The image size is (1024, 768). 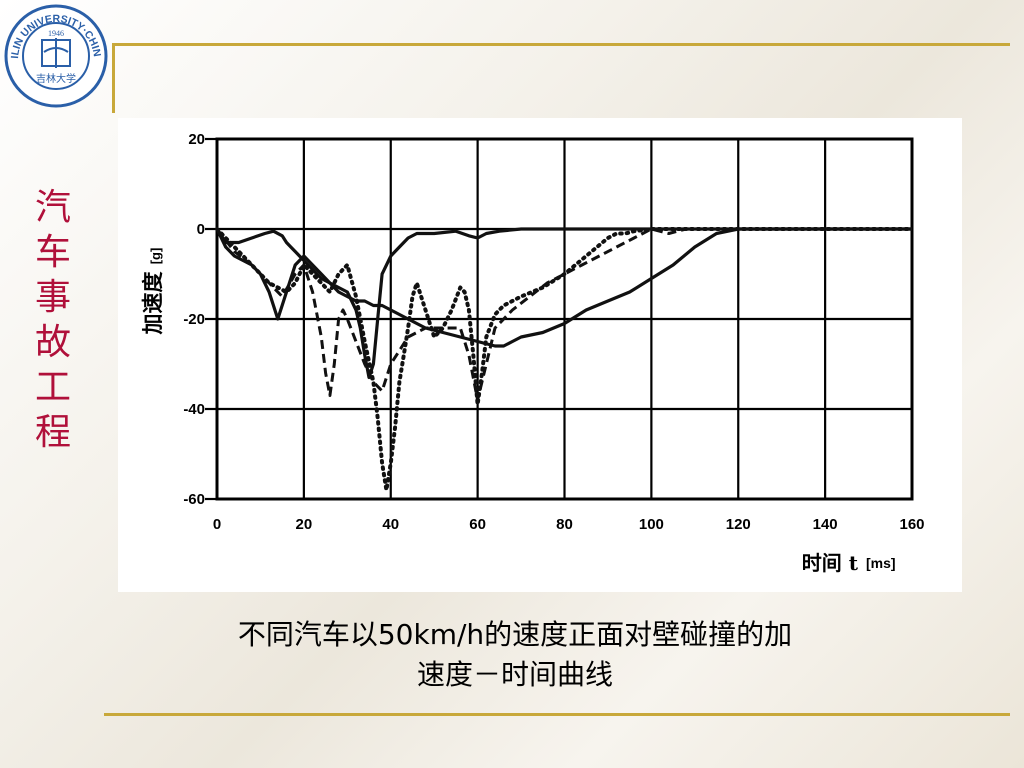 What do you see at coordinates (738, 524) in the screenshot?
I see `x-tick-label: 120` at bounding box center [738, 524].